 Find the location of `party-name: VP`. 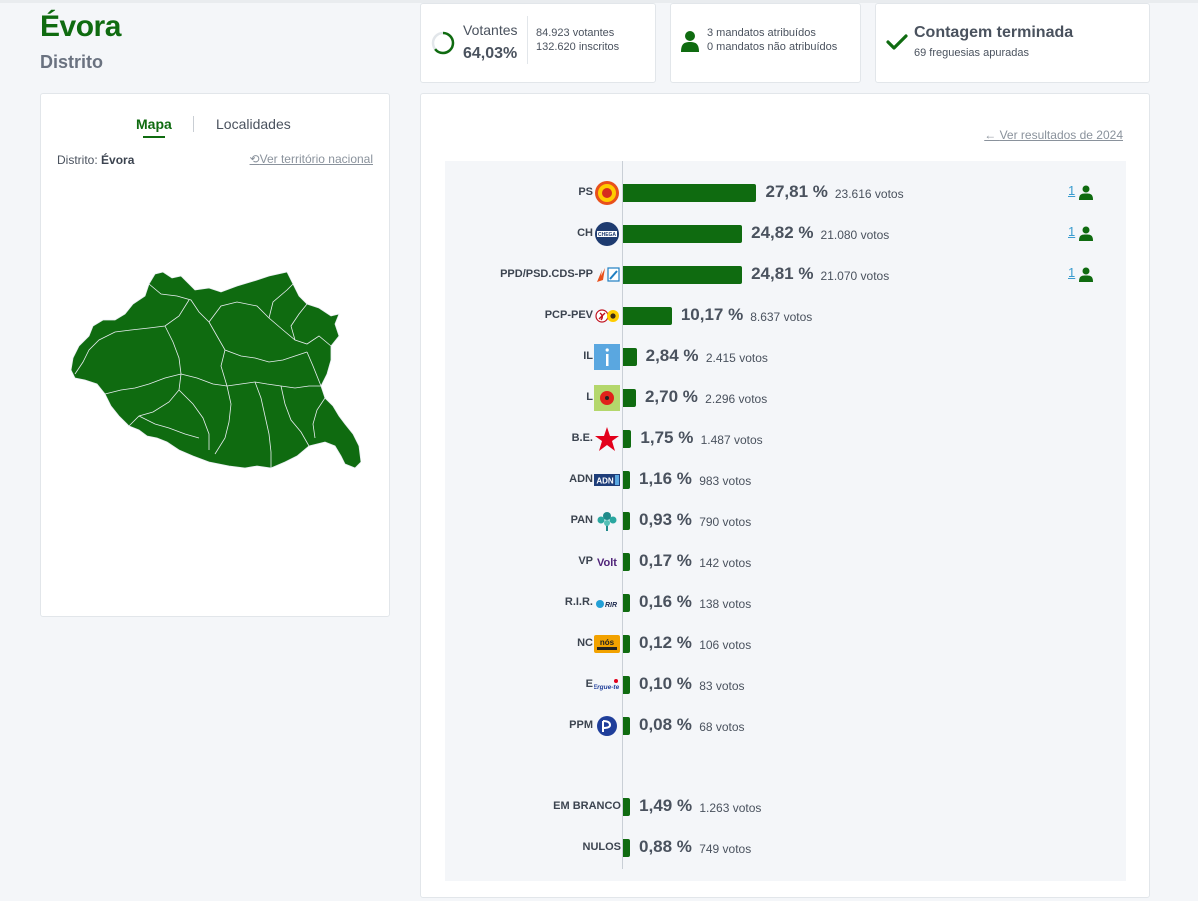

party-name: VP is located at coordinates (585, 561).